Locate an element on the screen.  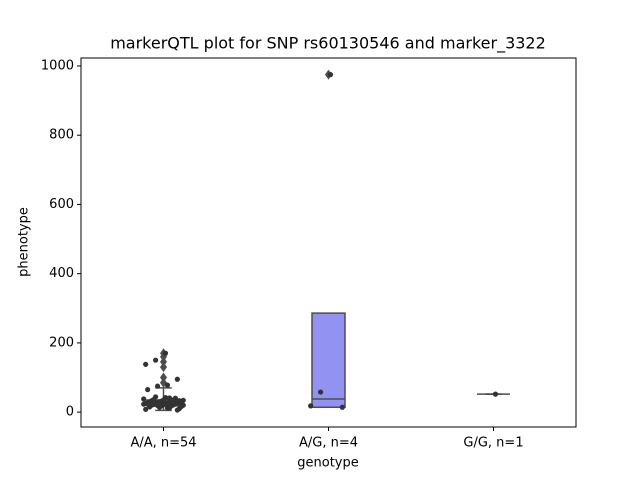
x-tick-label: G/G, n=1 is located at coordinates (493, 443).